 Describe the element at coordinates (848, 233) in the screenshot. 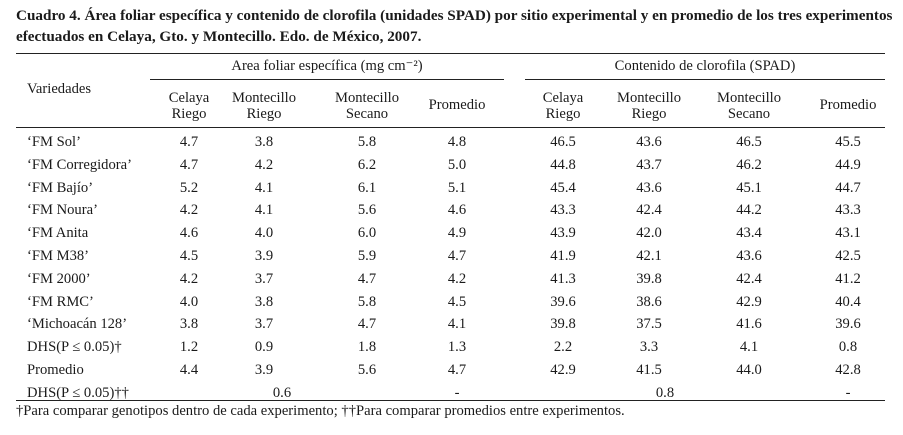

I see `table-cell: 43.1` at that location.